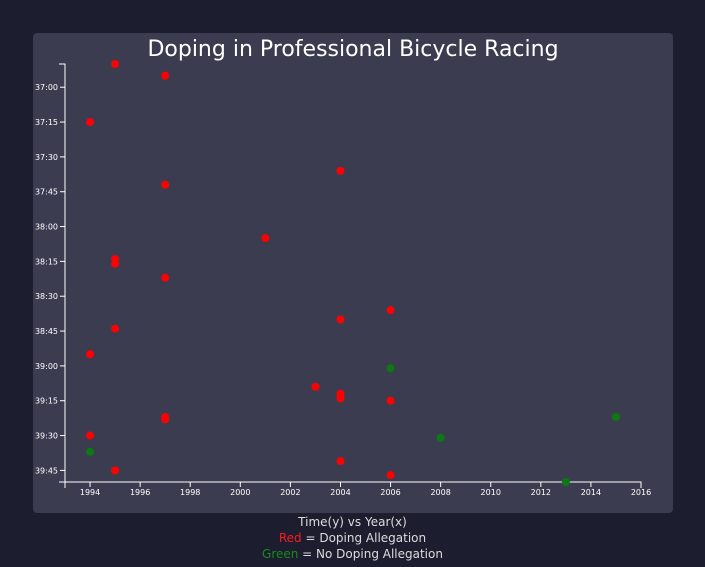 This screenshot has width=705, height=567. I want to click on x-tick-label: 2006, so click(390, 492).